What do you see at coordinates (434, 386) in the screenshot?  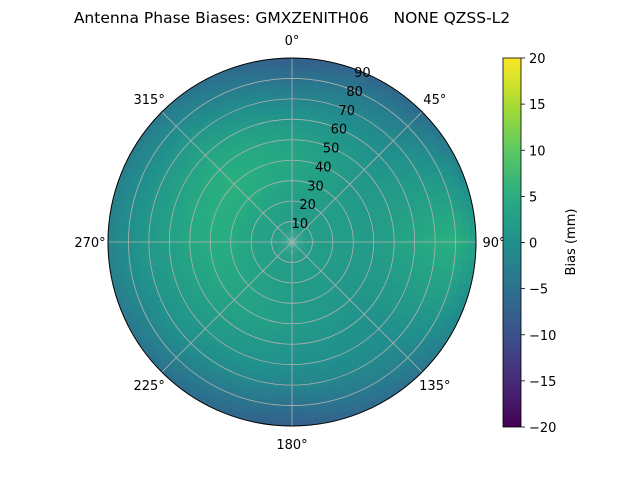 I see `angular-tick-label: 135°` at bounding box center [434, 386].